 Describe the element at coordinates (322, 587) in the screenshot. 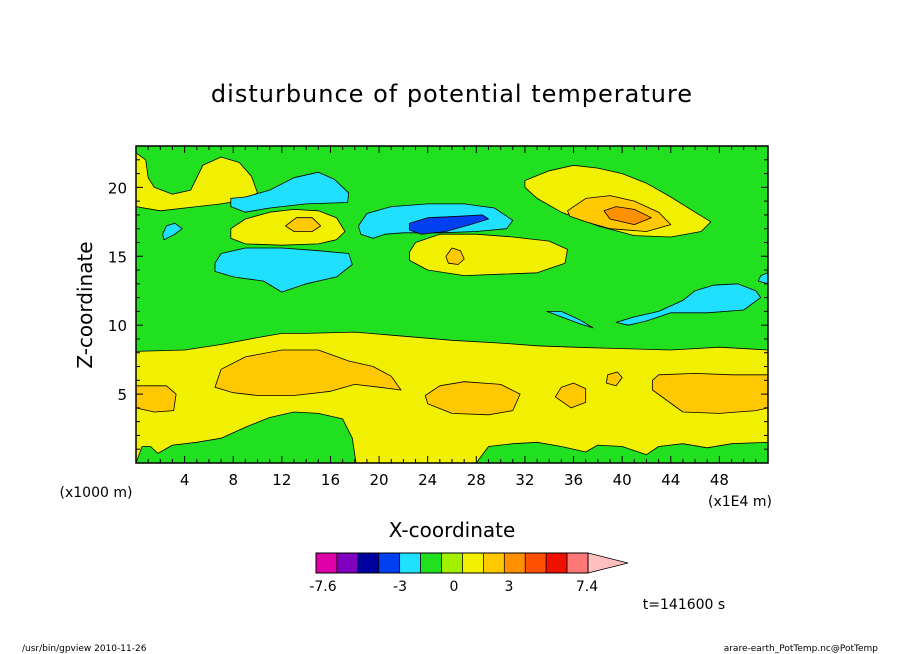

I see `colorbar-label: -7.6` at that location.